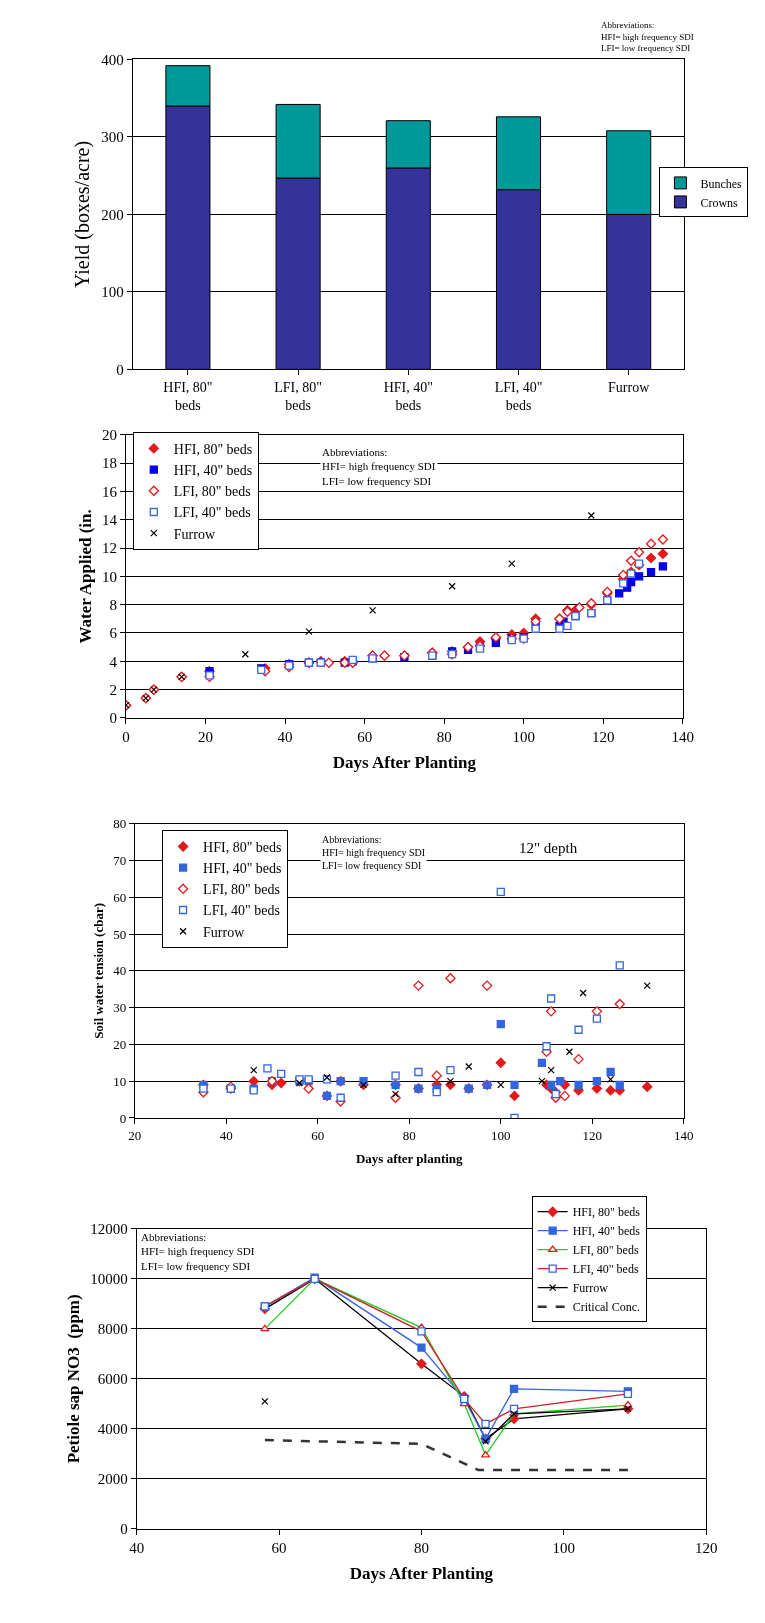 The height and width of the screenshot is (1623, 765). What do you see at coordinates (112, 59) in the screenshot?
I see `y-tick-label: 400` at bounding box center [112, 59].